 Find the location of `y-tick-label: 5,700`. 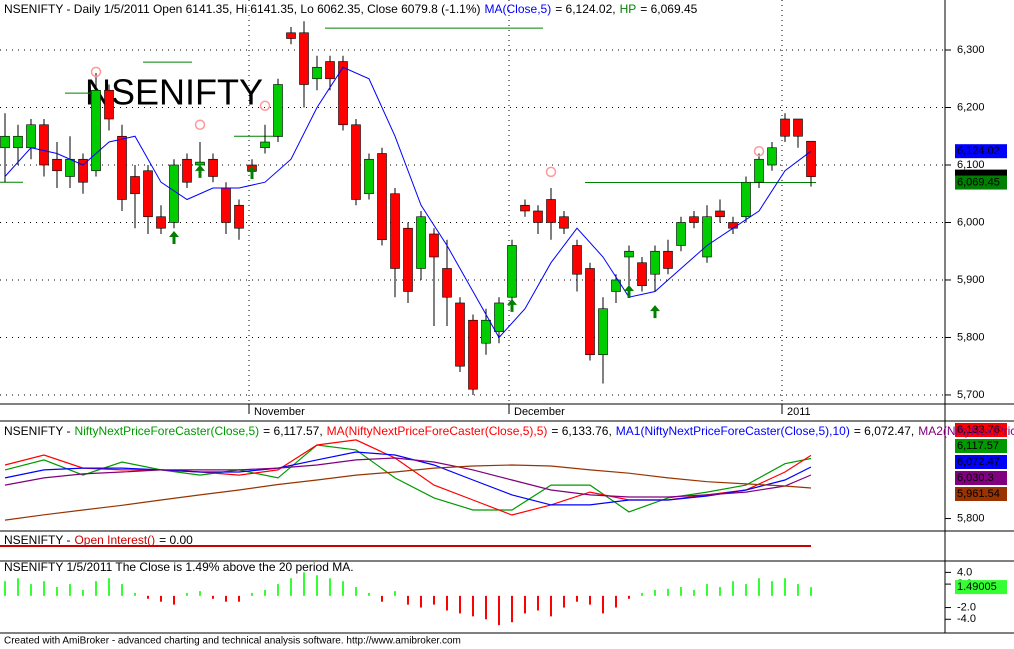

y-tick-label: 5,700 is located at coordinates (971, 395).